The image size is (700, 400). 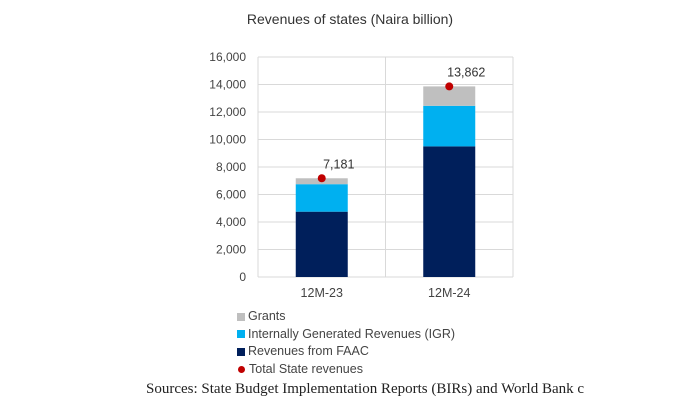 I want to click on legend-label: Revenues from FAAC, so click(x=308, y=351).